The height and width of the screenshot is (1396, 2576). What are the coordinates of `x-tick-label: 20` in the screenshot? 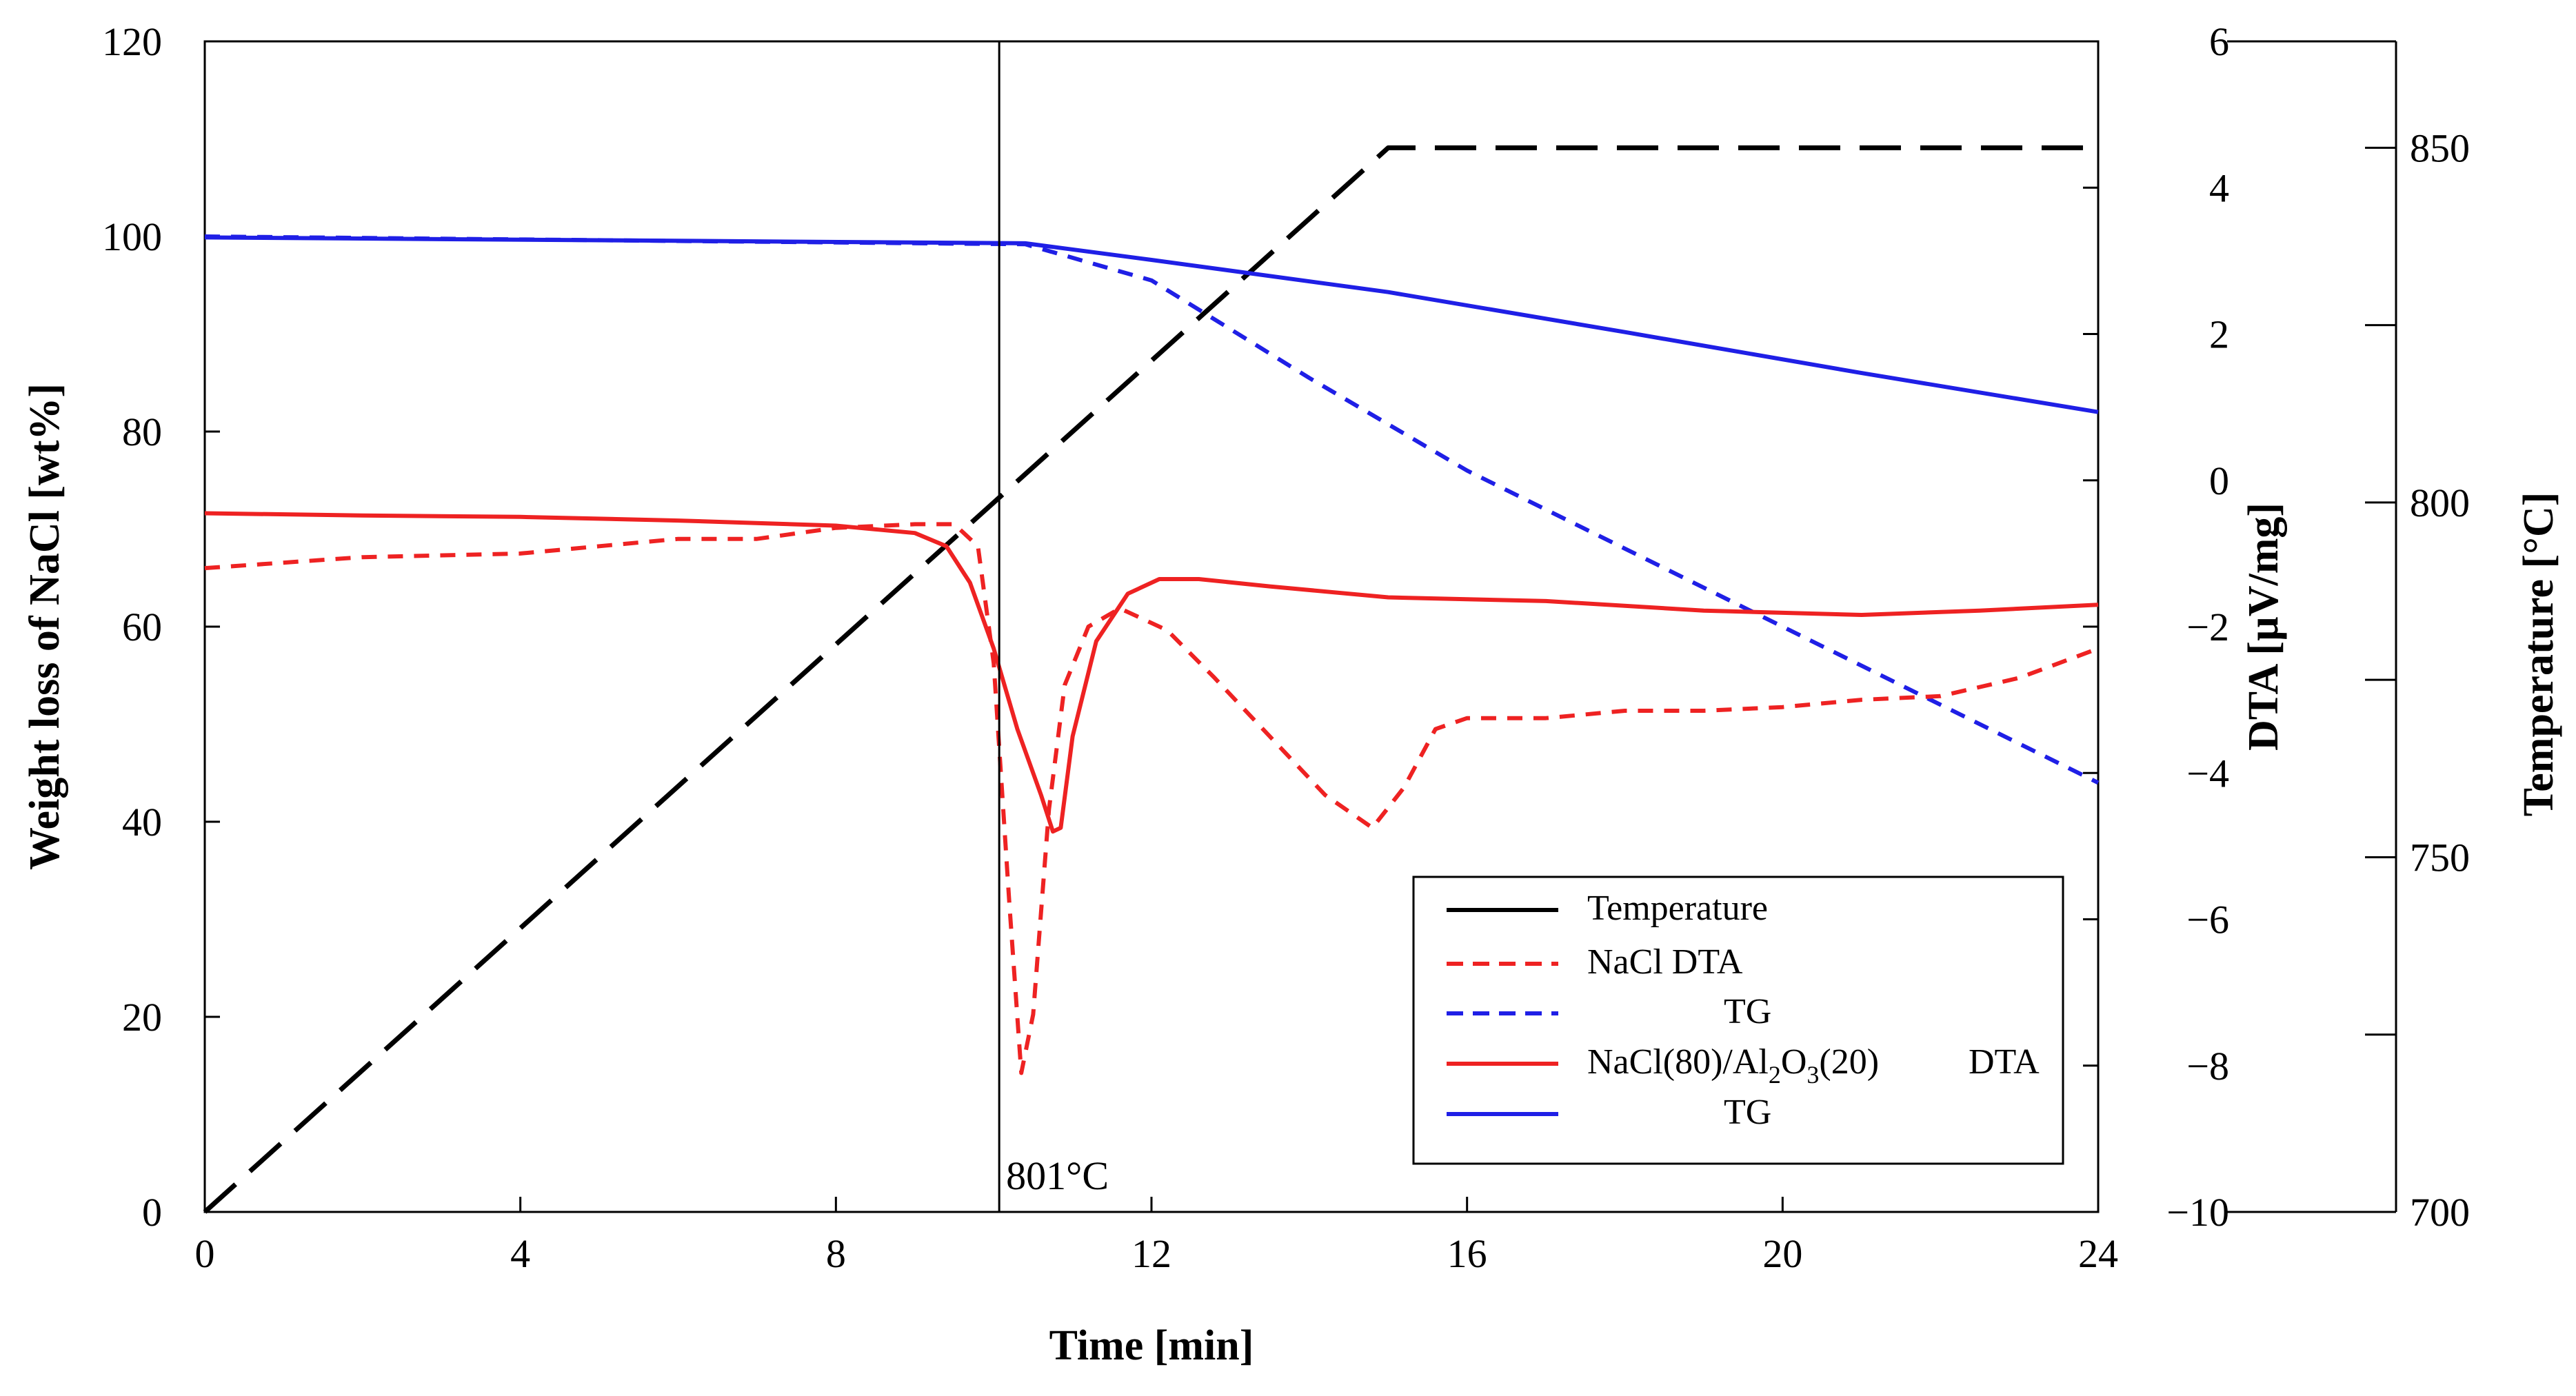 It's located at (1782, 1253).